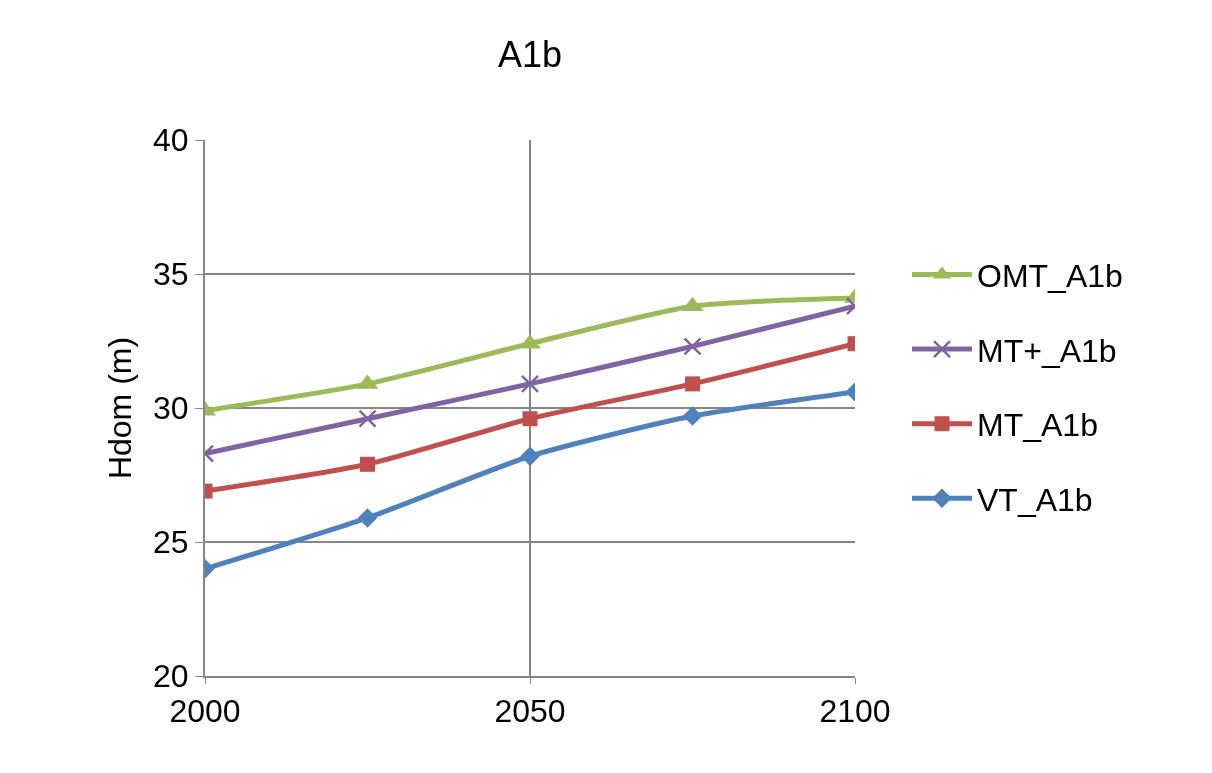 The width and height of the screenshot is (1212, 773). What do you see at coordinates (171, 676) in the screenshot?
I see `y-tick-label: 20` at bounding box center [171, 676].